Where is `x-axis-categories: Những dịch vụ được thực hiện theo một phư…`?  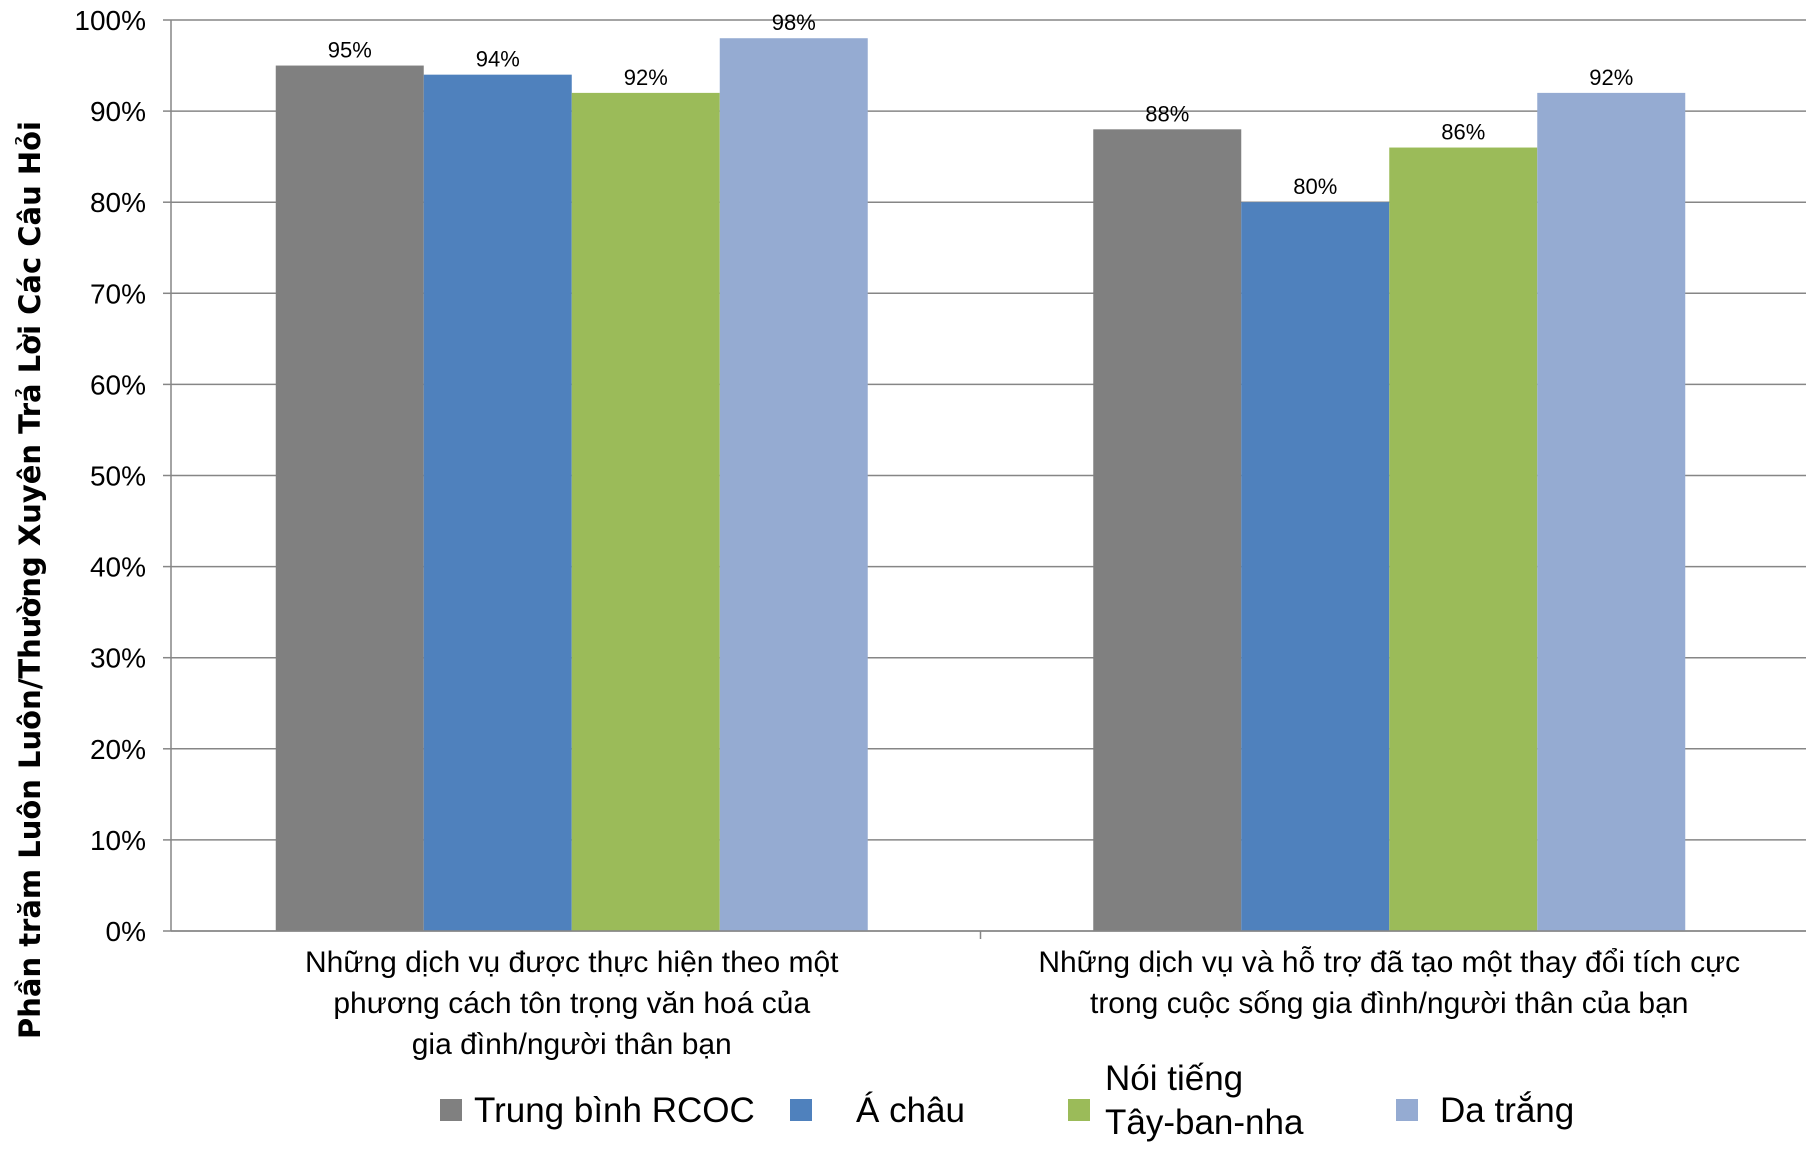
x-axis-categories: Những dịch vụ được thực hiện theo một phư… is located at coordinates (1022, 1003).